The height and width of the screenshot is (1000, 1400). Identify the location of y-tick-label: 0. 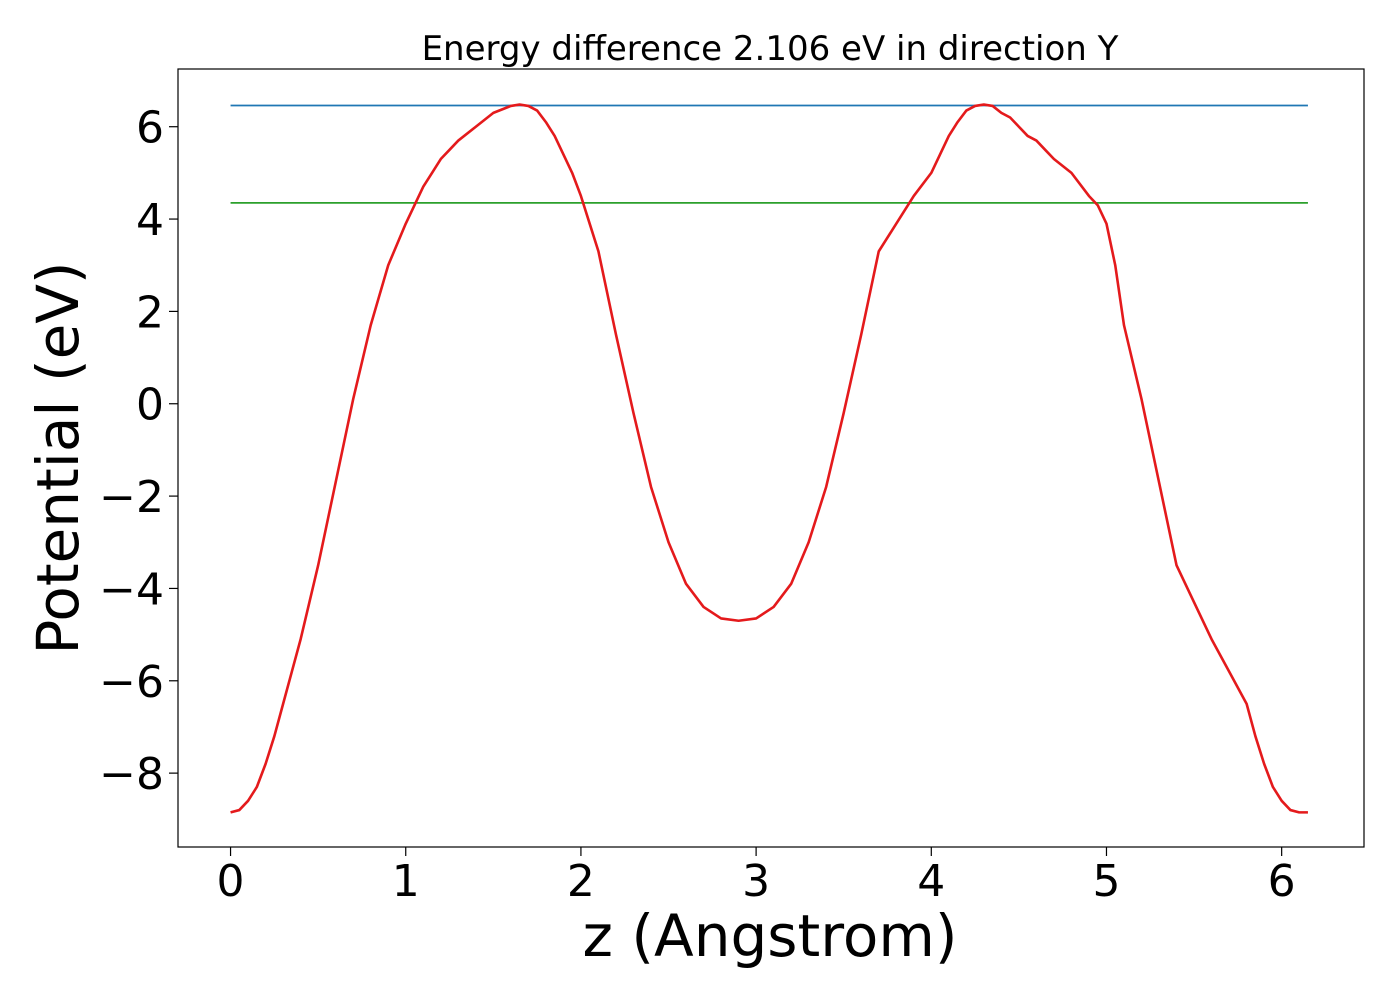
(150, 405).